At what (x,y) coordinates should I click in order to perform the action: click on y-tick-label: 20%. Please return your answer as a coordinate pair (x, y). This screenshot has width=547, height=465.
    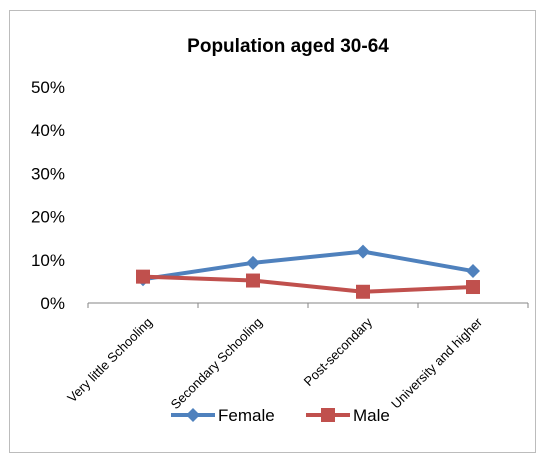
    Looking at the image, I should click on (48, 217).